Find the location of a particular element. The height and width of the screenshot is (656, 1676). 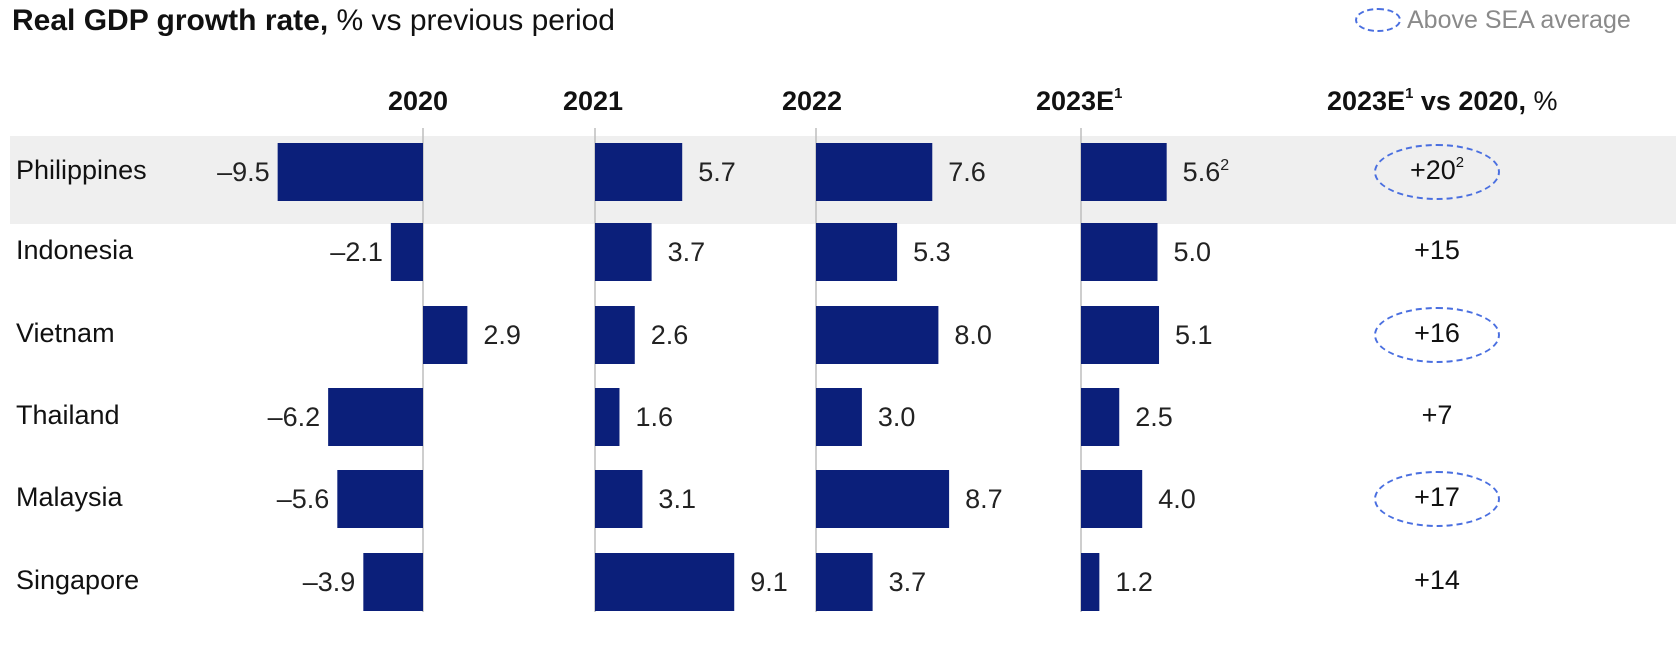

column-header-2023e: 2023E1 is located at coordinates (1079, 101).